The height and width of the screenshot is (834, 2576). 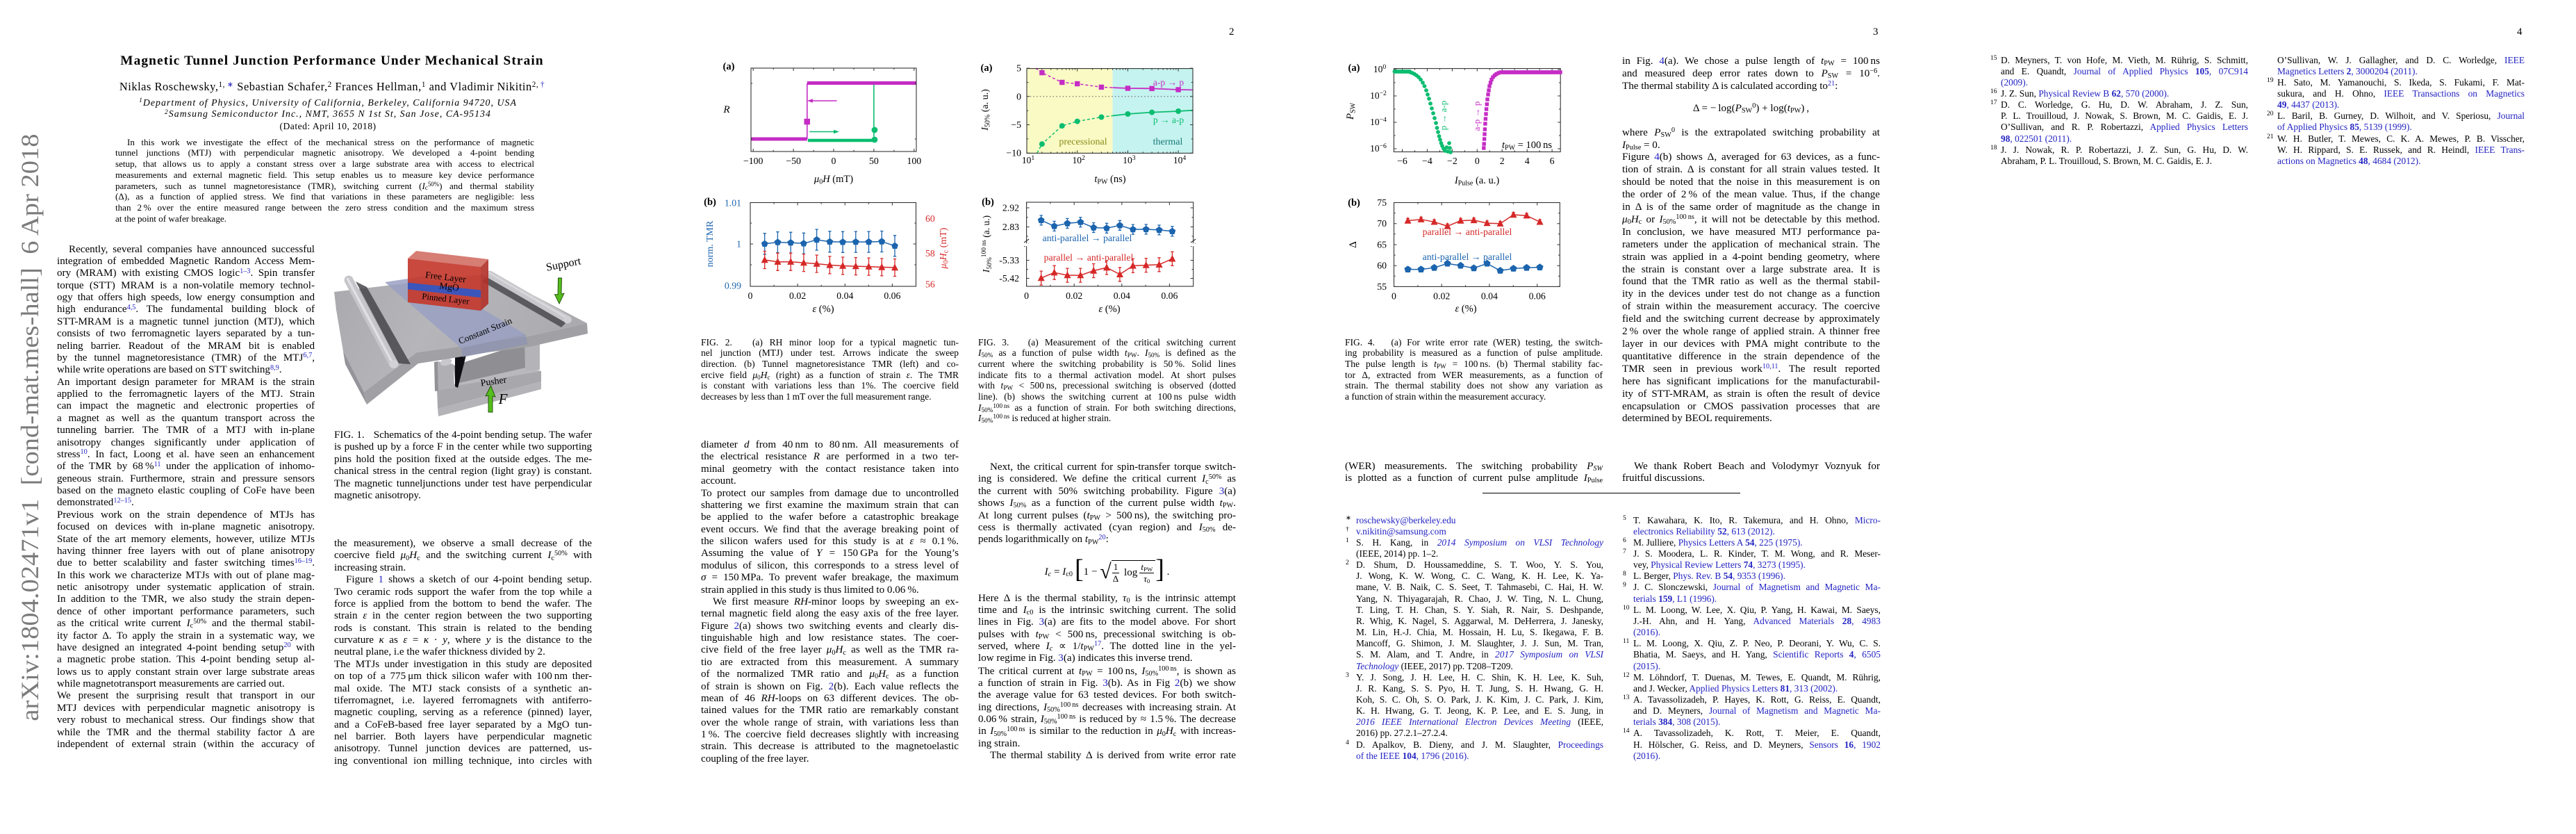 What do you see at coordinates (1527, 161) in the screenshot?
I see `svg-text: 4` at bounding box center [1527, 161].